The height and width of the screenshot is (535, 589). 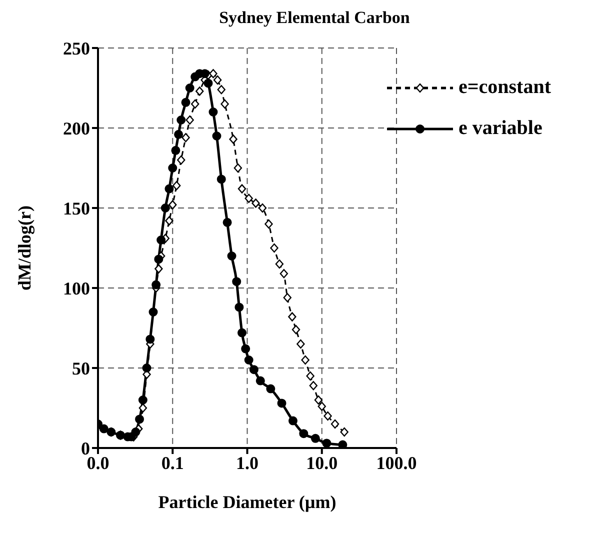 What do you see at coordinates (322, 462) in the screenshot?
I see `x-tick-label: 10.0` at bounding box center [322, 462].